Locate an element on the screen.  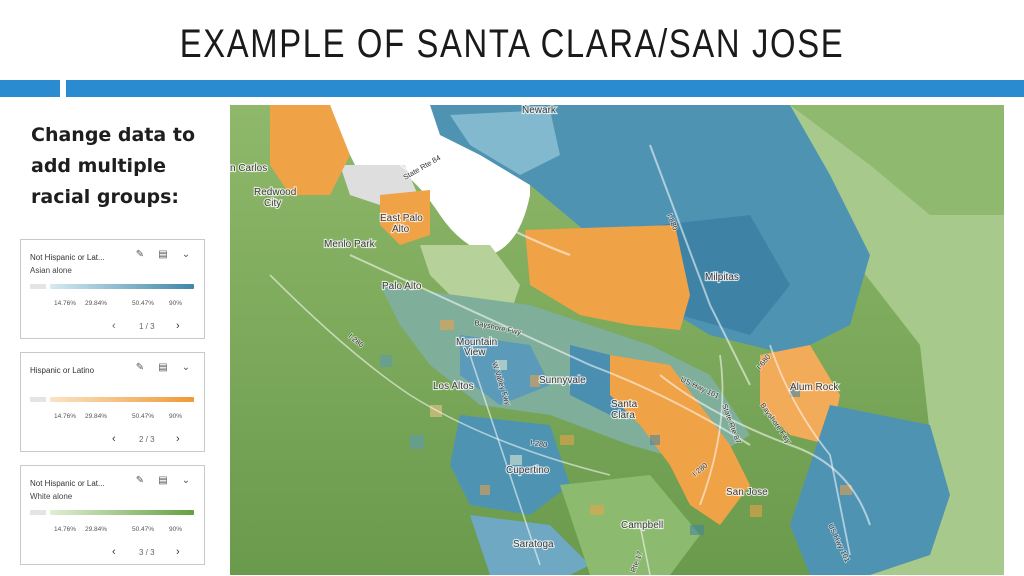
legend-pager: ‹ 1 / 3 › is located at coordinates (113, 327).